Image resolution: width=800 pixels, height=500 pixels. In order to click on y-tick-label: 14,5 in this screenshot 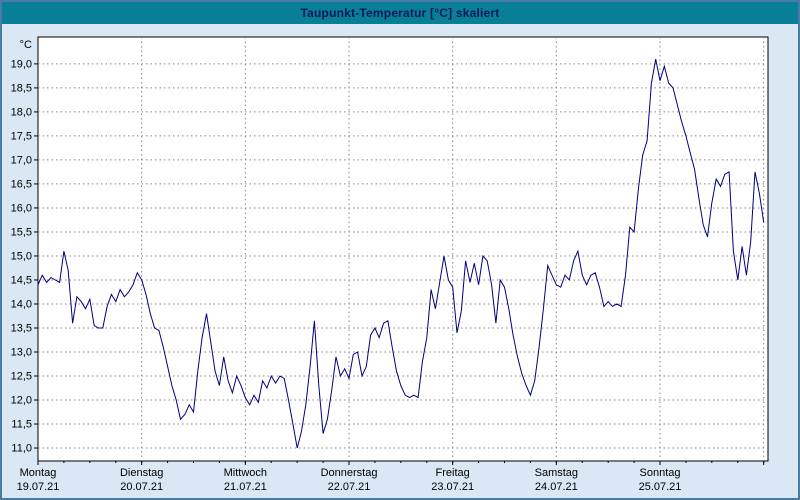, I will do `click(21, 280)`.